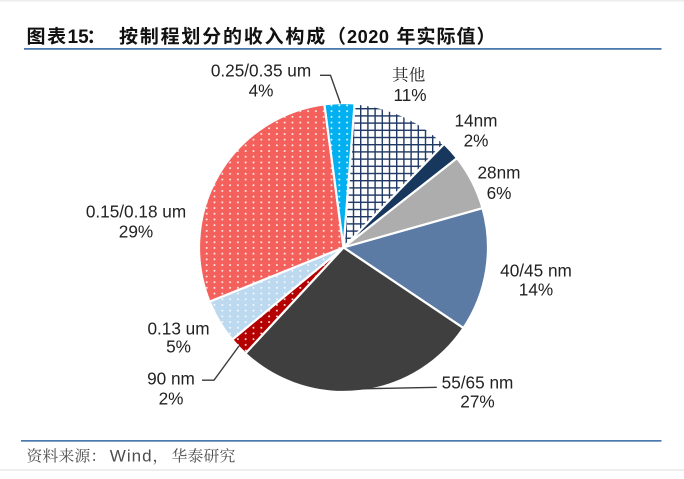 The height and width of the screenshot is (479, 684). I want to click on svg-text: 90 nm, so click(171, 379).